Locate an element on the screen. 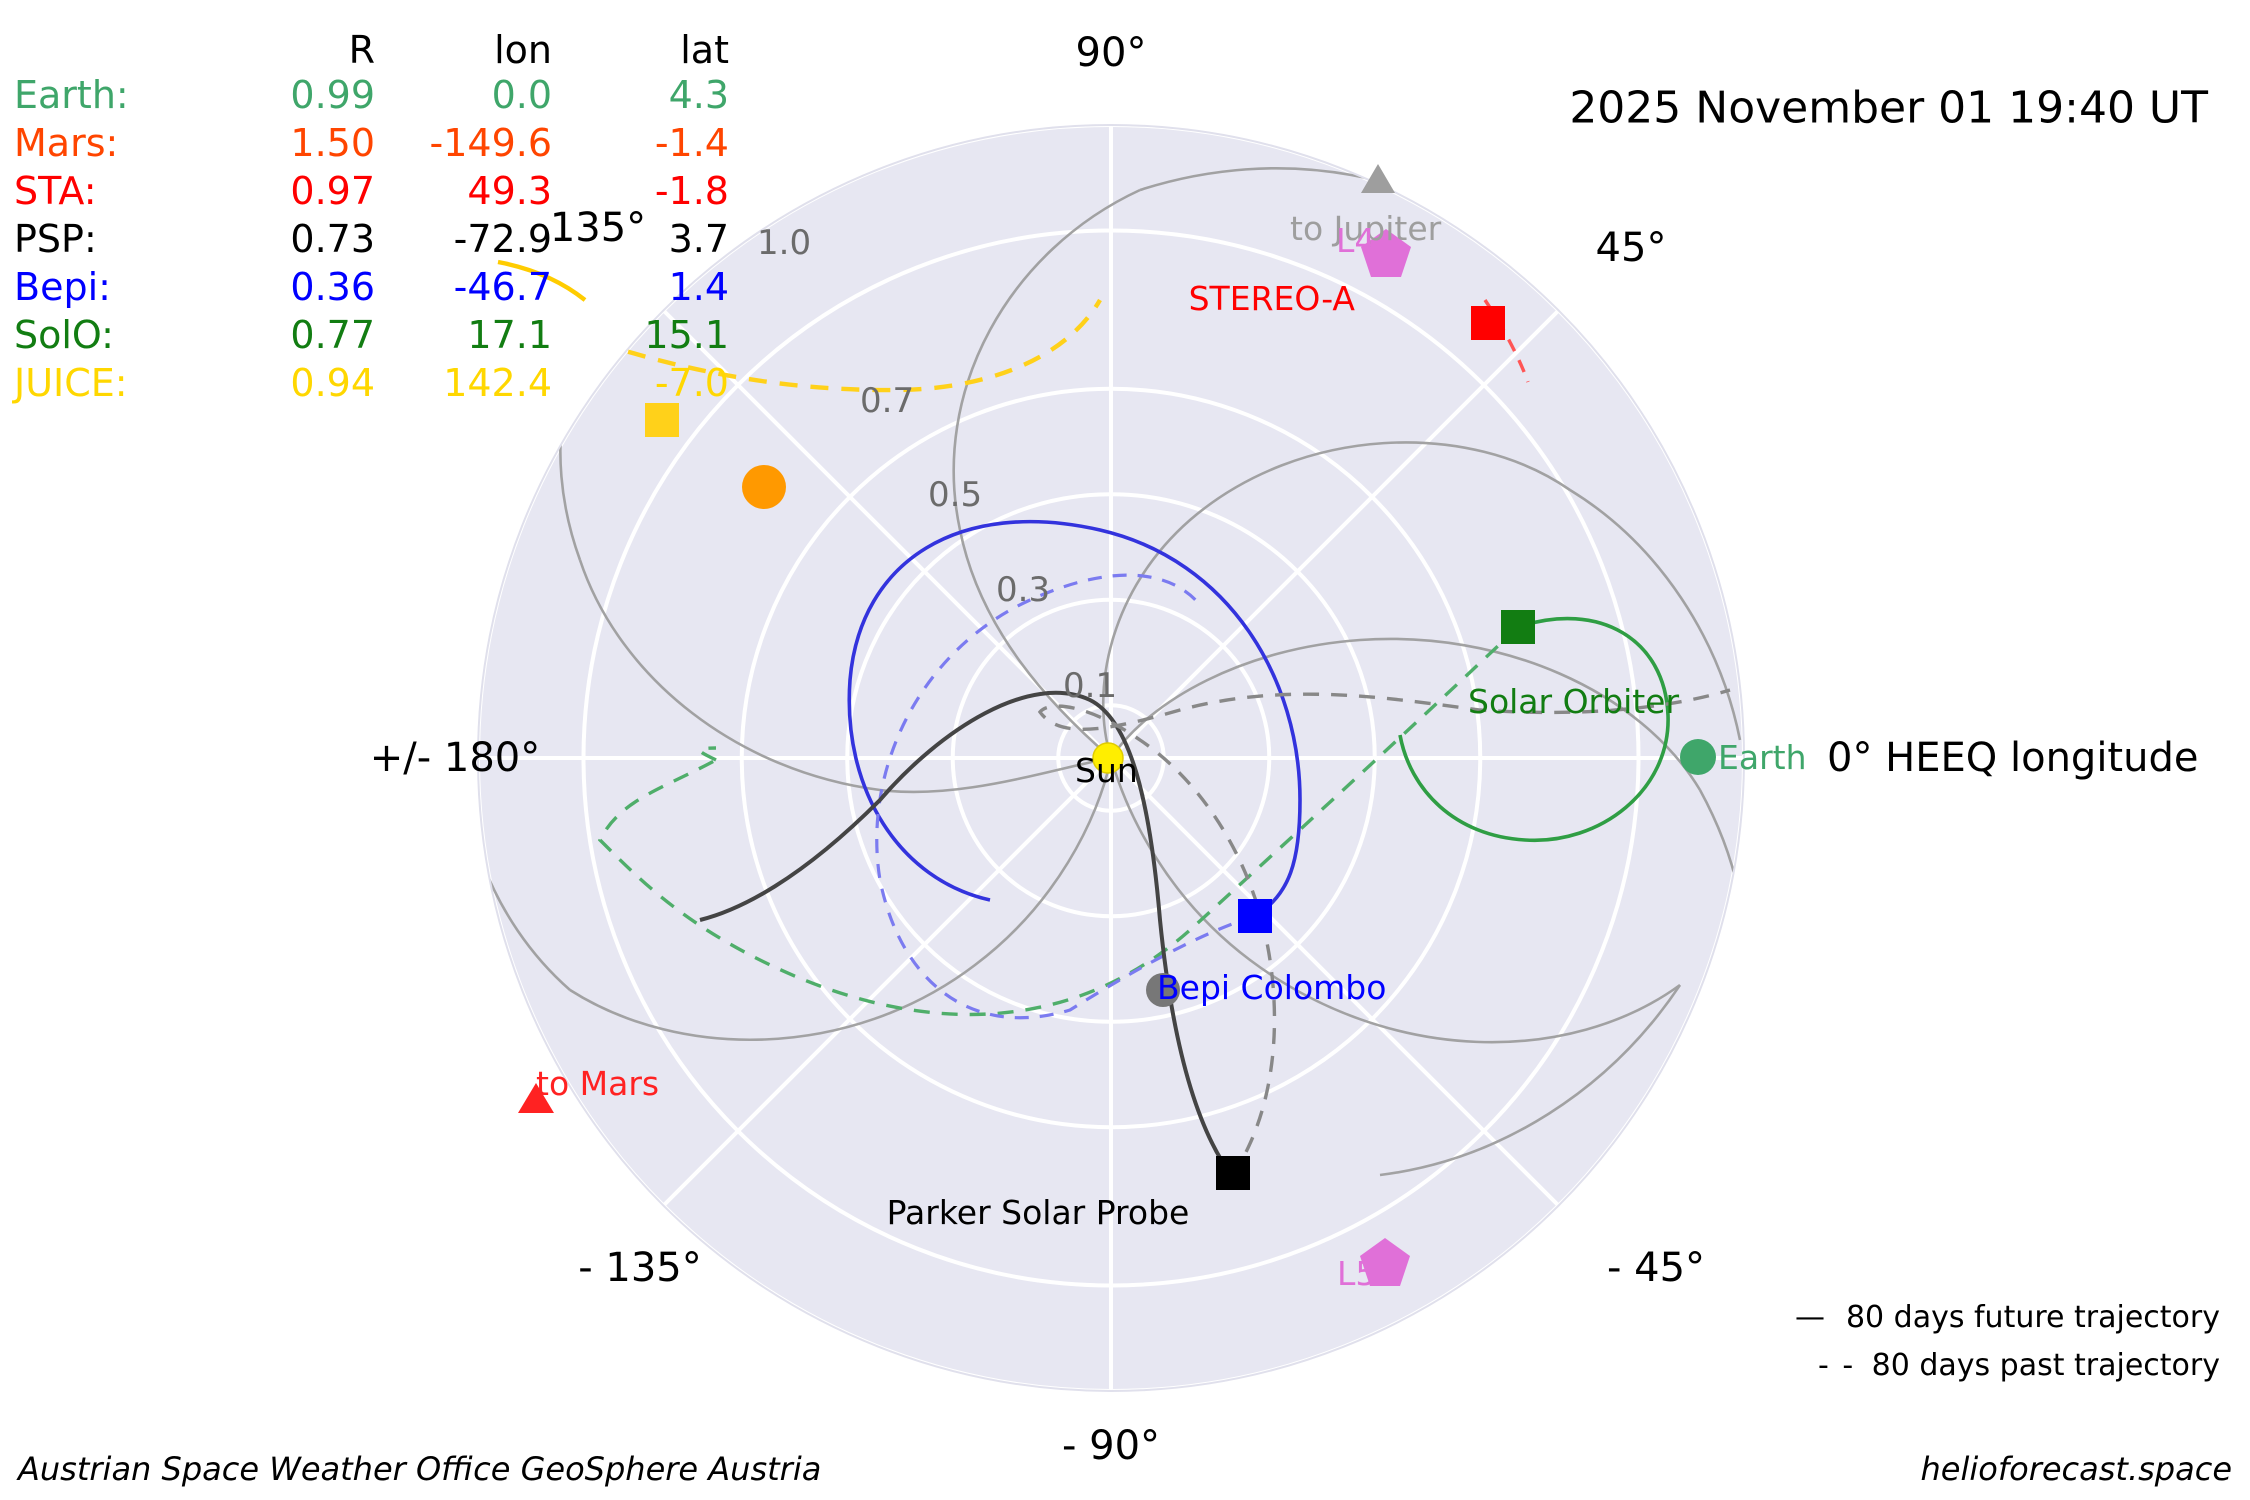  radial-tick-0-1: 0.1 is located at coordinates (1090, 686).